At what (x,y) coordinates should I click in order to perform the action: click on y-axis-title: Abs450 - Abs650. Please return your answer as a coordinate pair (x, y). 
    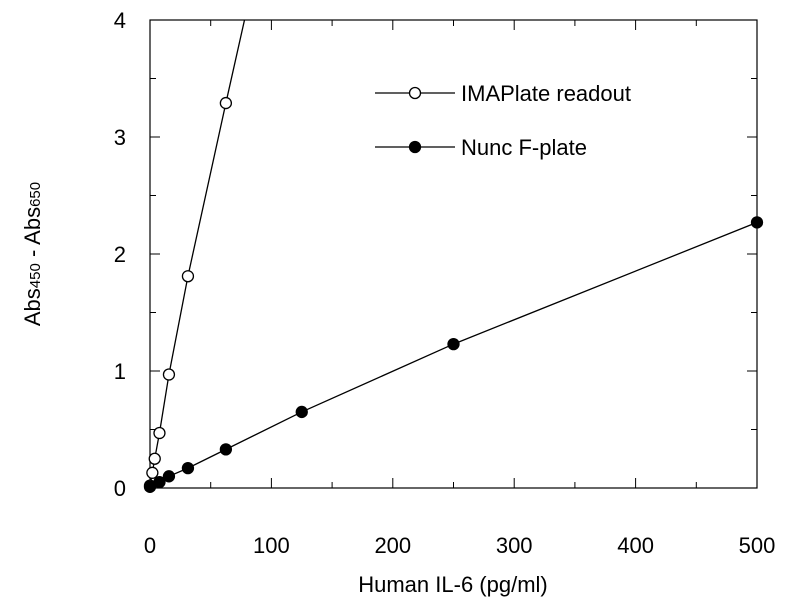
    Looking at the image, I should click on (32, 254).